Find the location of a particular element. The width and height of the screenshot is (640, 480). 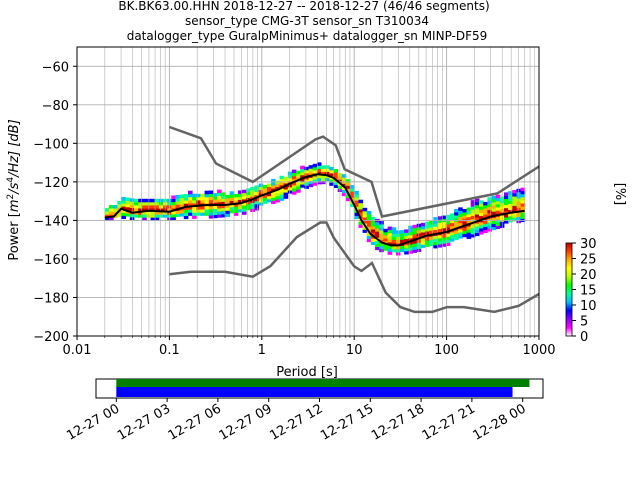

y-tick-label: −120 is located at coordinates (51, 183).